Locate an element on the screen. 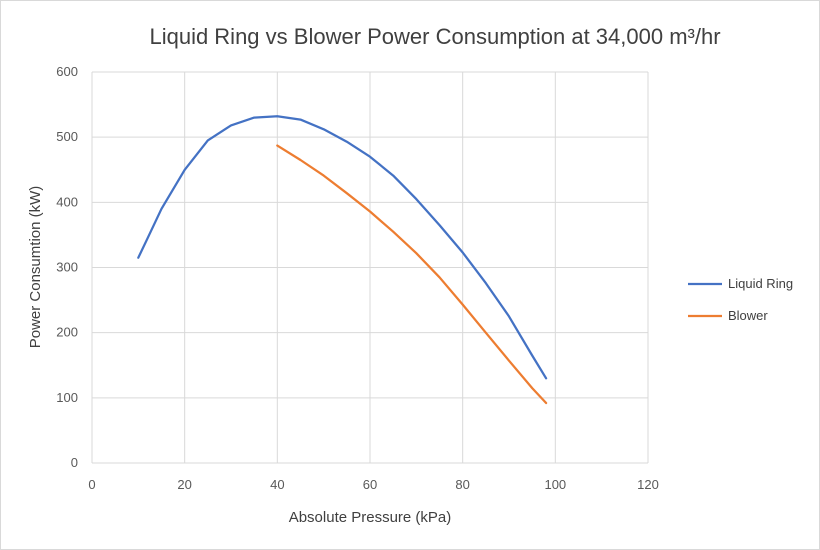  y-tick-label: 400 is located at coordinates (67, 201).